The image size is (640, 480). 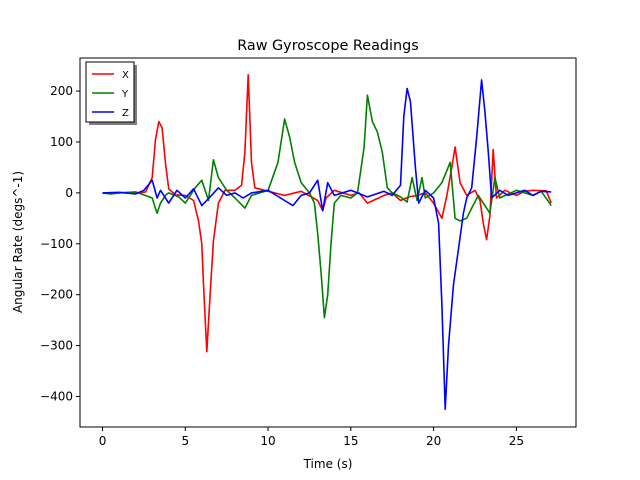 I want to click on y-tick-label: −300, so click(x=56, y=346).